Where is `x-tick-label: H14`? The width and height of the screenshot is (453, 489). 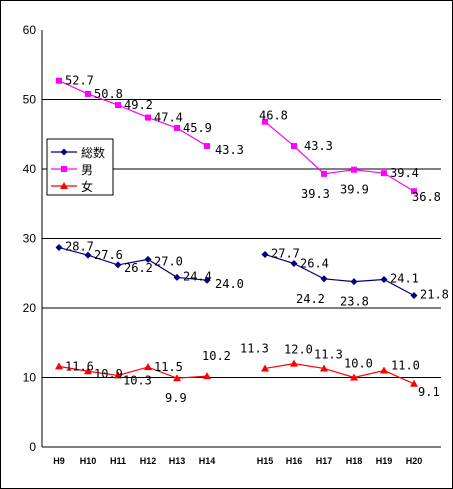
x-tick-label: H14 is located at coordinates (207, 461).